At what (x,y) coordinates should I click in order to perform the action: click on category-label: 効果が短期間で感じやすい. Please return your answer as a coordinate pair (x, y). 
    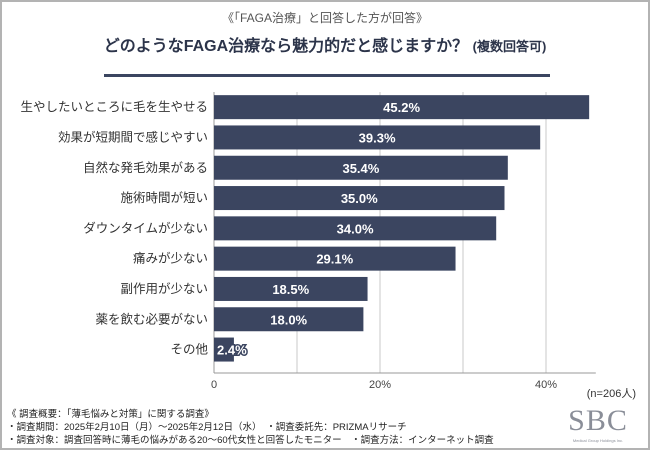
    Looking at the image, I should click on (133, 136).